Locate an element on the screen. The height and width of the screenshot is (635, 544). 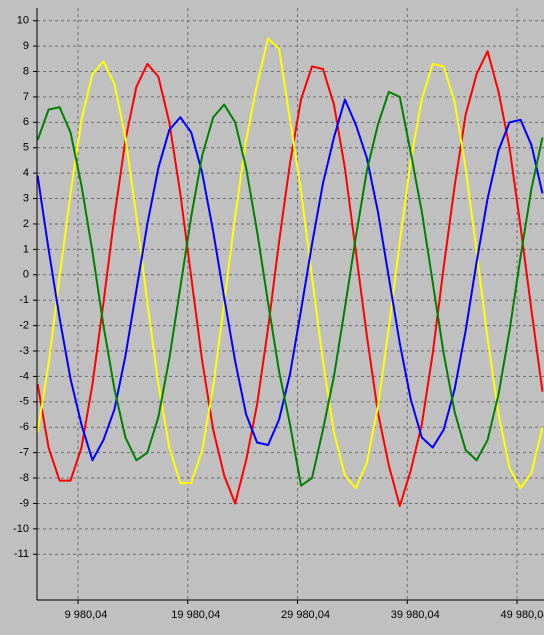
y-tick-label: 1 is located at coordinates (26, 249).